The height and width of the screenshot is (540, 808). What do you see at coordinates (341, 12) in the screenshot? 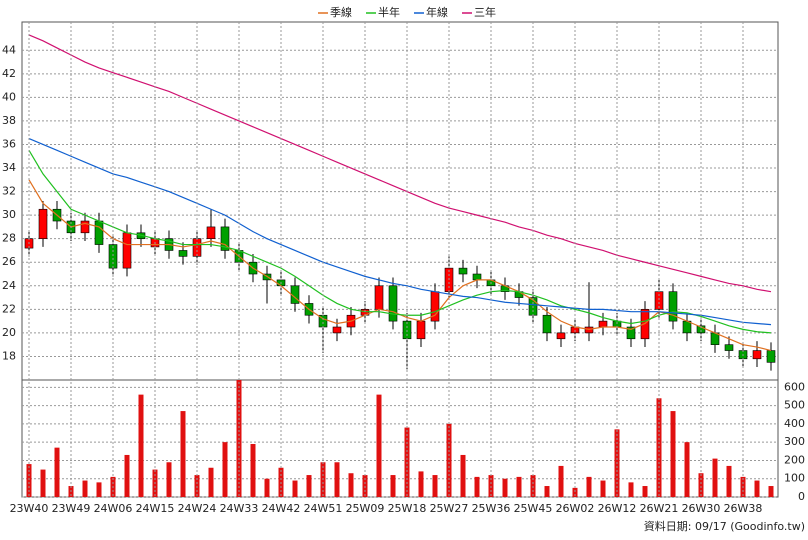
I see `legend-label: 季線` at bounding box center [341, 12].